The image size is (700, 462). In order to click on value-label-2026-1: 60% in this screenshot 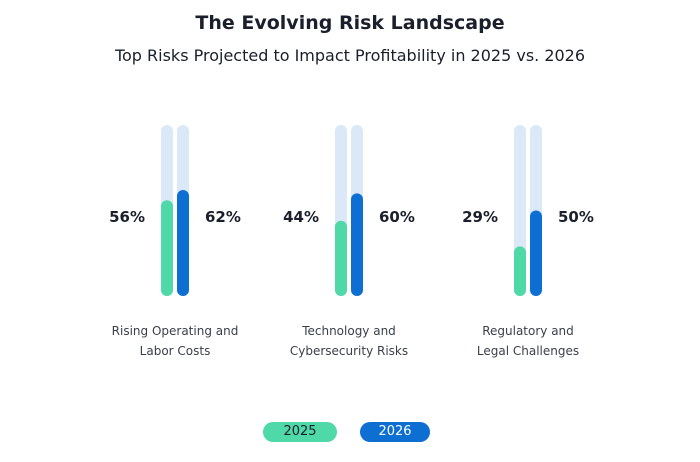, I will do `click(397, 217)`.